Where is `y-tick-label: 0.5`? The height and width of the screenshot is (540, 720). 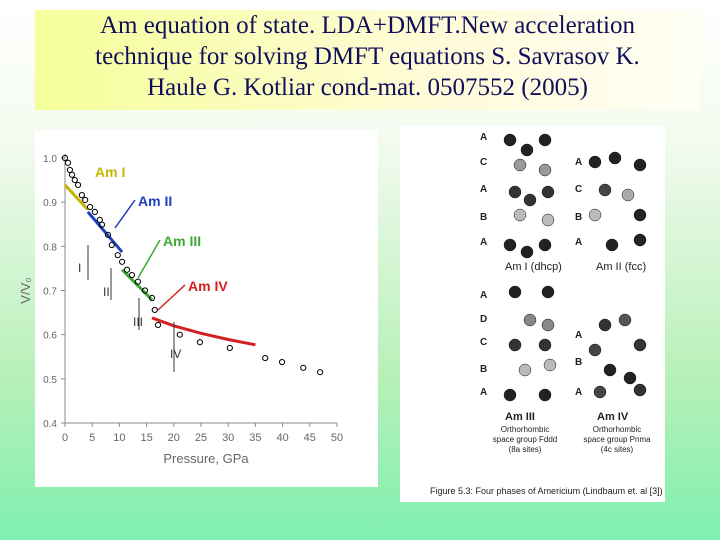
y-tick-label: 0.5 is located at coordinates (50, 380).